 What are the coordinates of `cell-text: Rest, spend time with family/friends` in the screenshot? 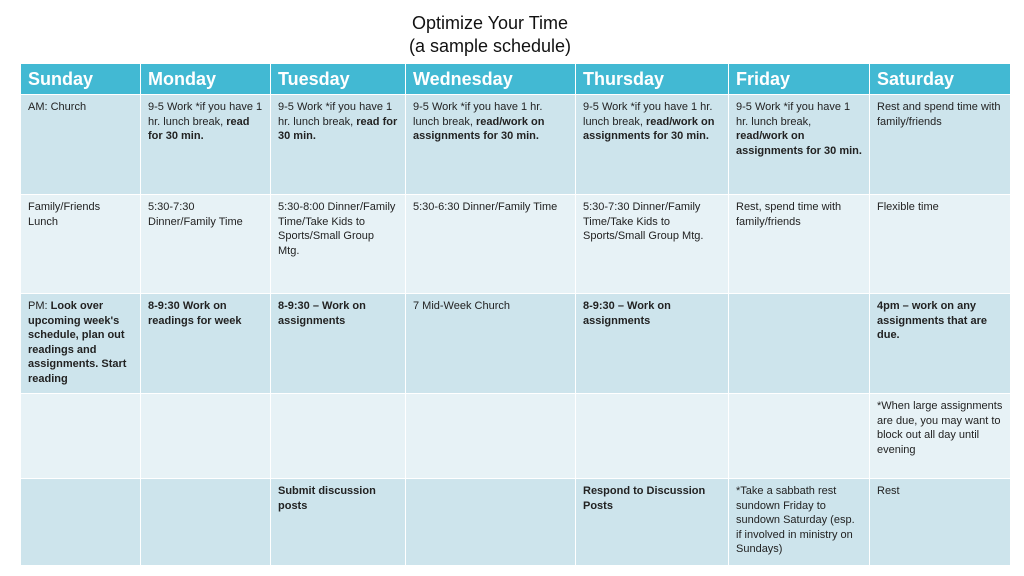 It's located at (789, 214).